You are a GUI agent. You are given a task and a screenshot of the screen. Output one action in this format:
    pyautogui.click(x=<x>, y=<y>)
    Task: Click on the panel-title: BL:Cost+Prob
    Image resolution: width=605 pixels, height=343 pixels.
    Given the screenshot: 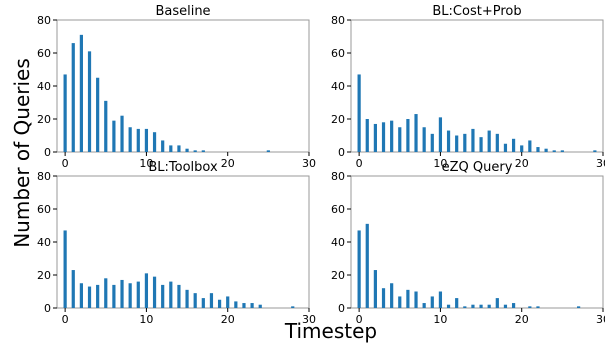 What is the action you would take?
    pyautogui.click(x=476, y=11)
    